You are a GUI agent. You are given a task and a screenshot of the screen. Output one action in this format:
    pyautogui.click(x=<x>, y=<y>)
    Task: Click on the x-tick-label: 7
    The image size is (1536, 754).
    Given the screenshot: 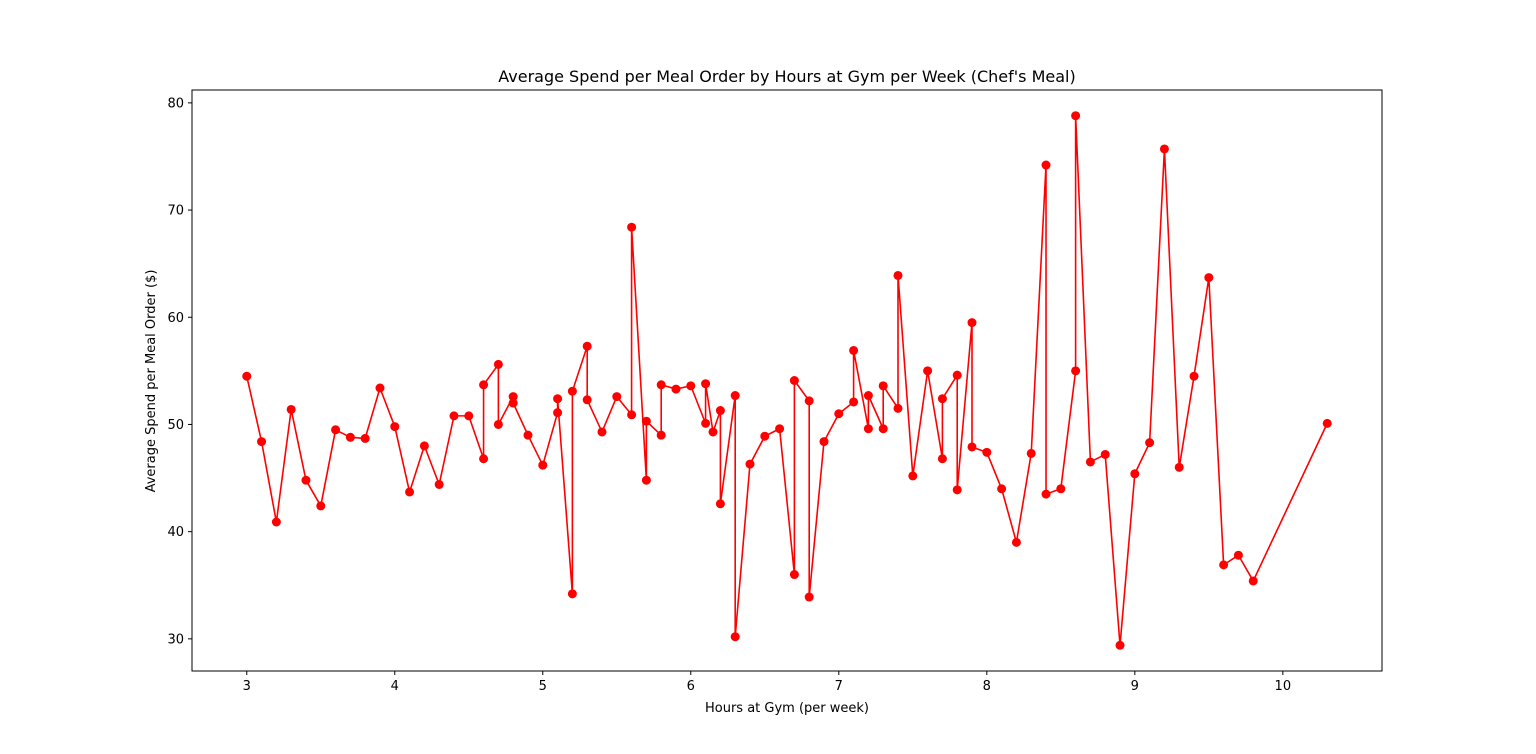 What is the action you would take?
    pyautogui.click(x=839, y=686)
    